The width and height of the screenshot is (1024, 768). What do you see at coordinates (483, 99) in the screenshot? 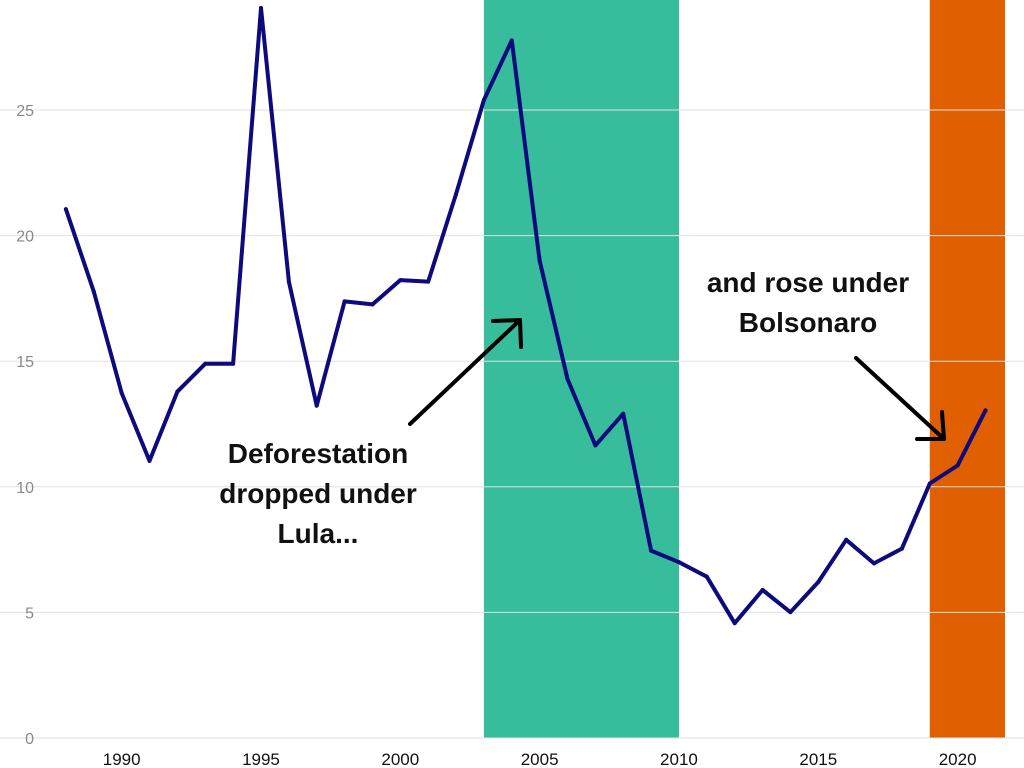
I see `data-point-2003` at bounding box center [483, 99].